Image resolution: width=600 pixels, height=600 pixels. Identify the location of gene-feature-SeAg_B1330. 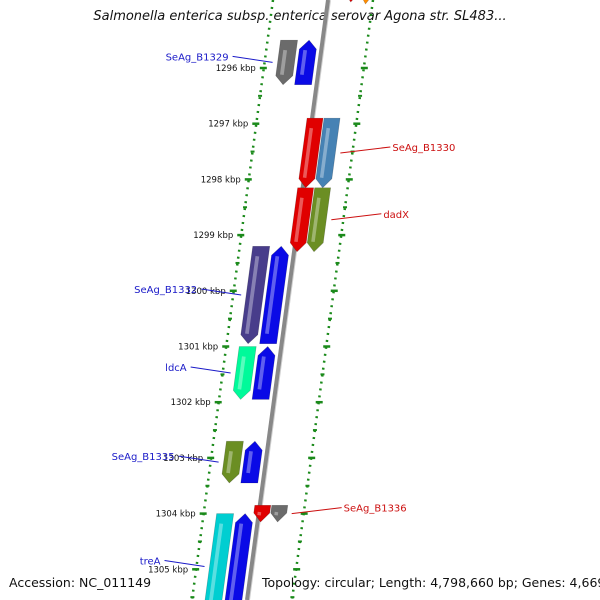
(328, 153).